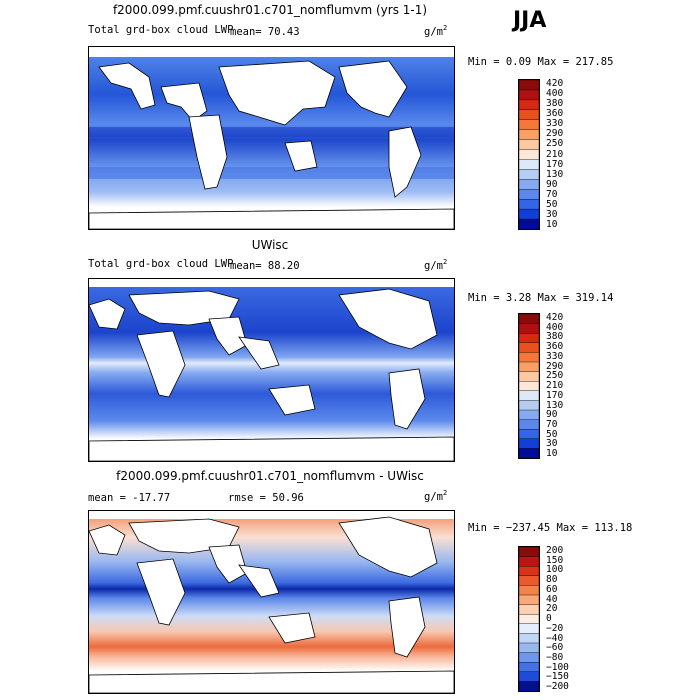  I want to click on colorbar-tick-label: 200, so click(555, 550).